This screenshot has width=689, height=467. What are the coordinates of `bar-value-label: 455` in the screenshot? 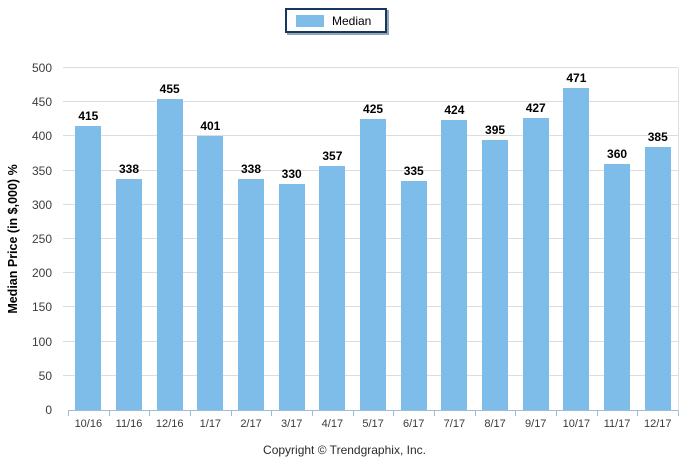 It's located at (169, 88).